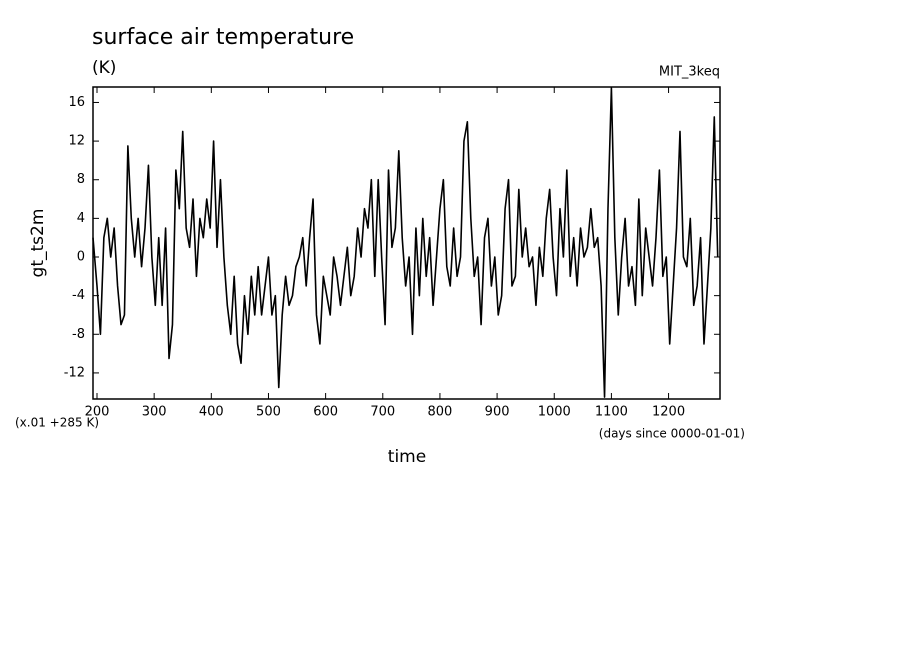 This screenshot has width=904, height=654. What do you see at coordinates (672, 434) in the screenshot?
I see `x-axis-unit: (days since 0000-01-01)` at bounding box center [672, 434].